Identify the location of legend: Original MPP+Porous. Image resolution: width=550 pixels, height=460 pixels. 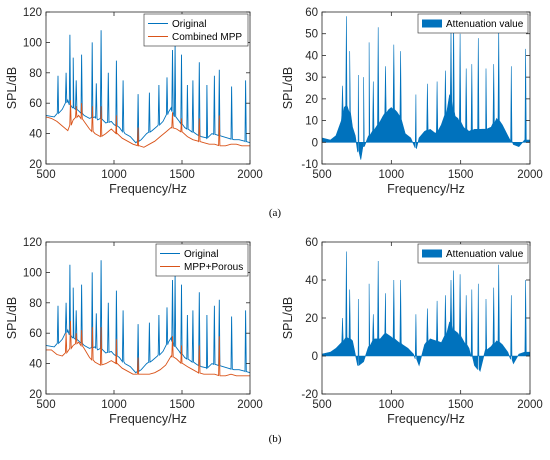
(202, 260).